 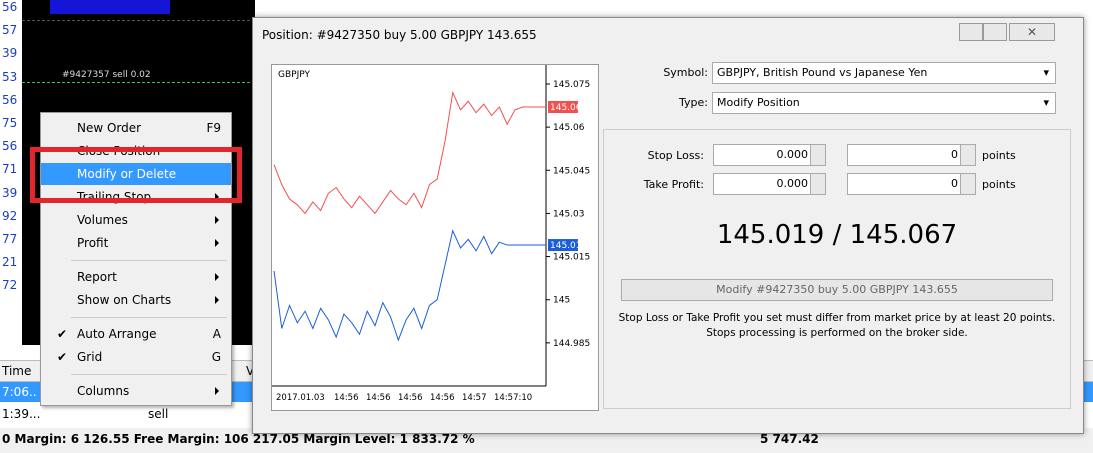 I want to click on row-number: 77, so click(x=10, y=239).